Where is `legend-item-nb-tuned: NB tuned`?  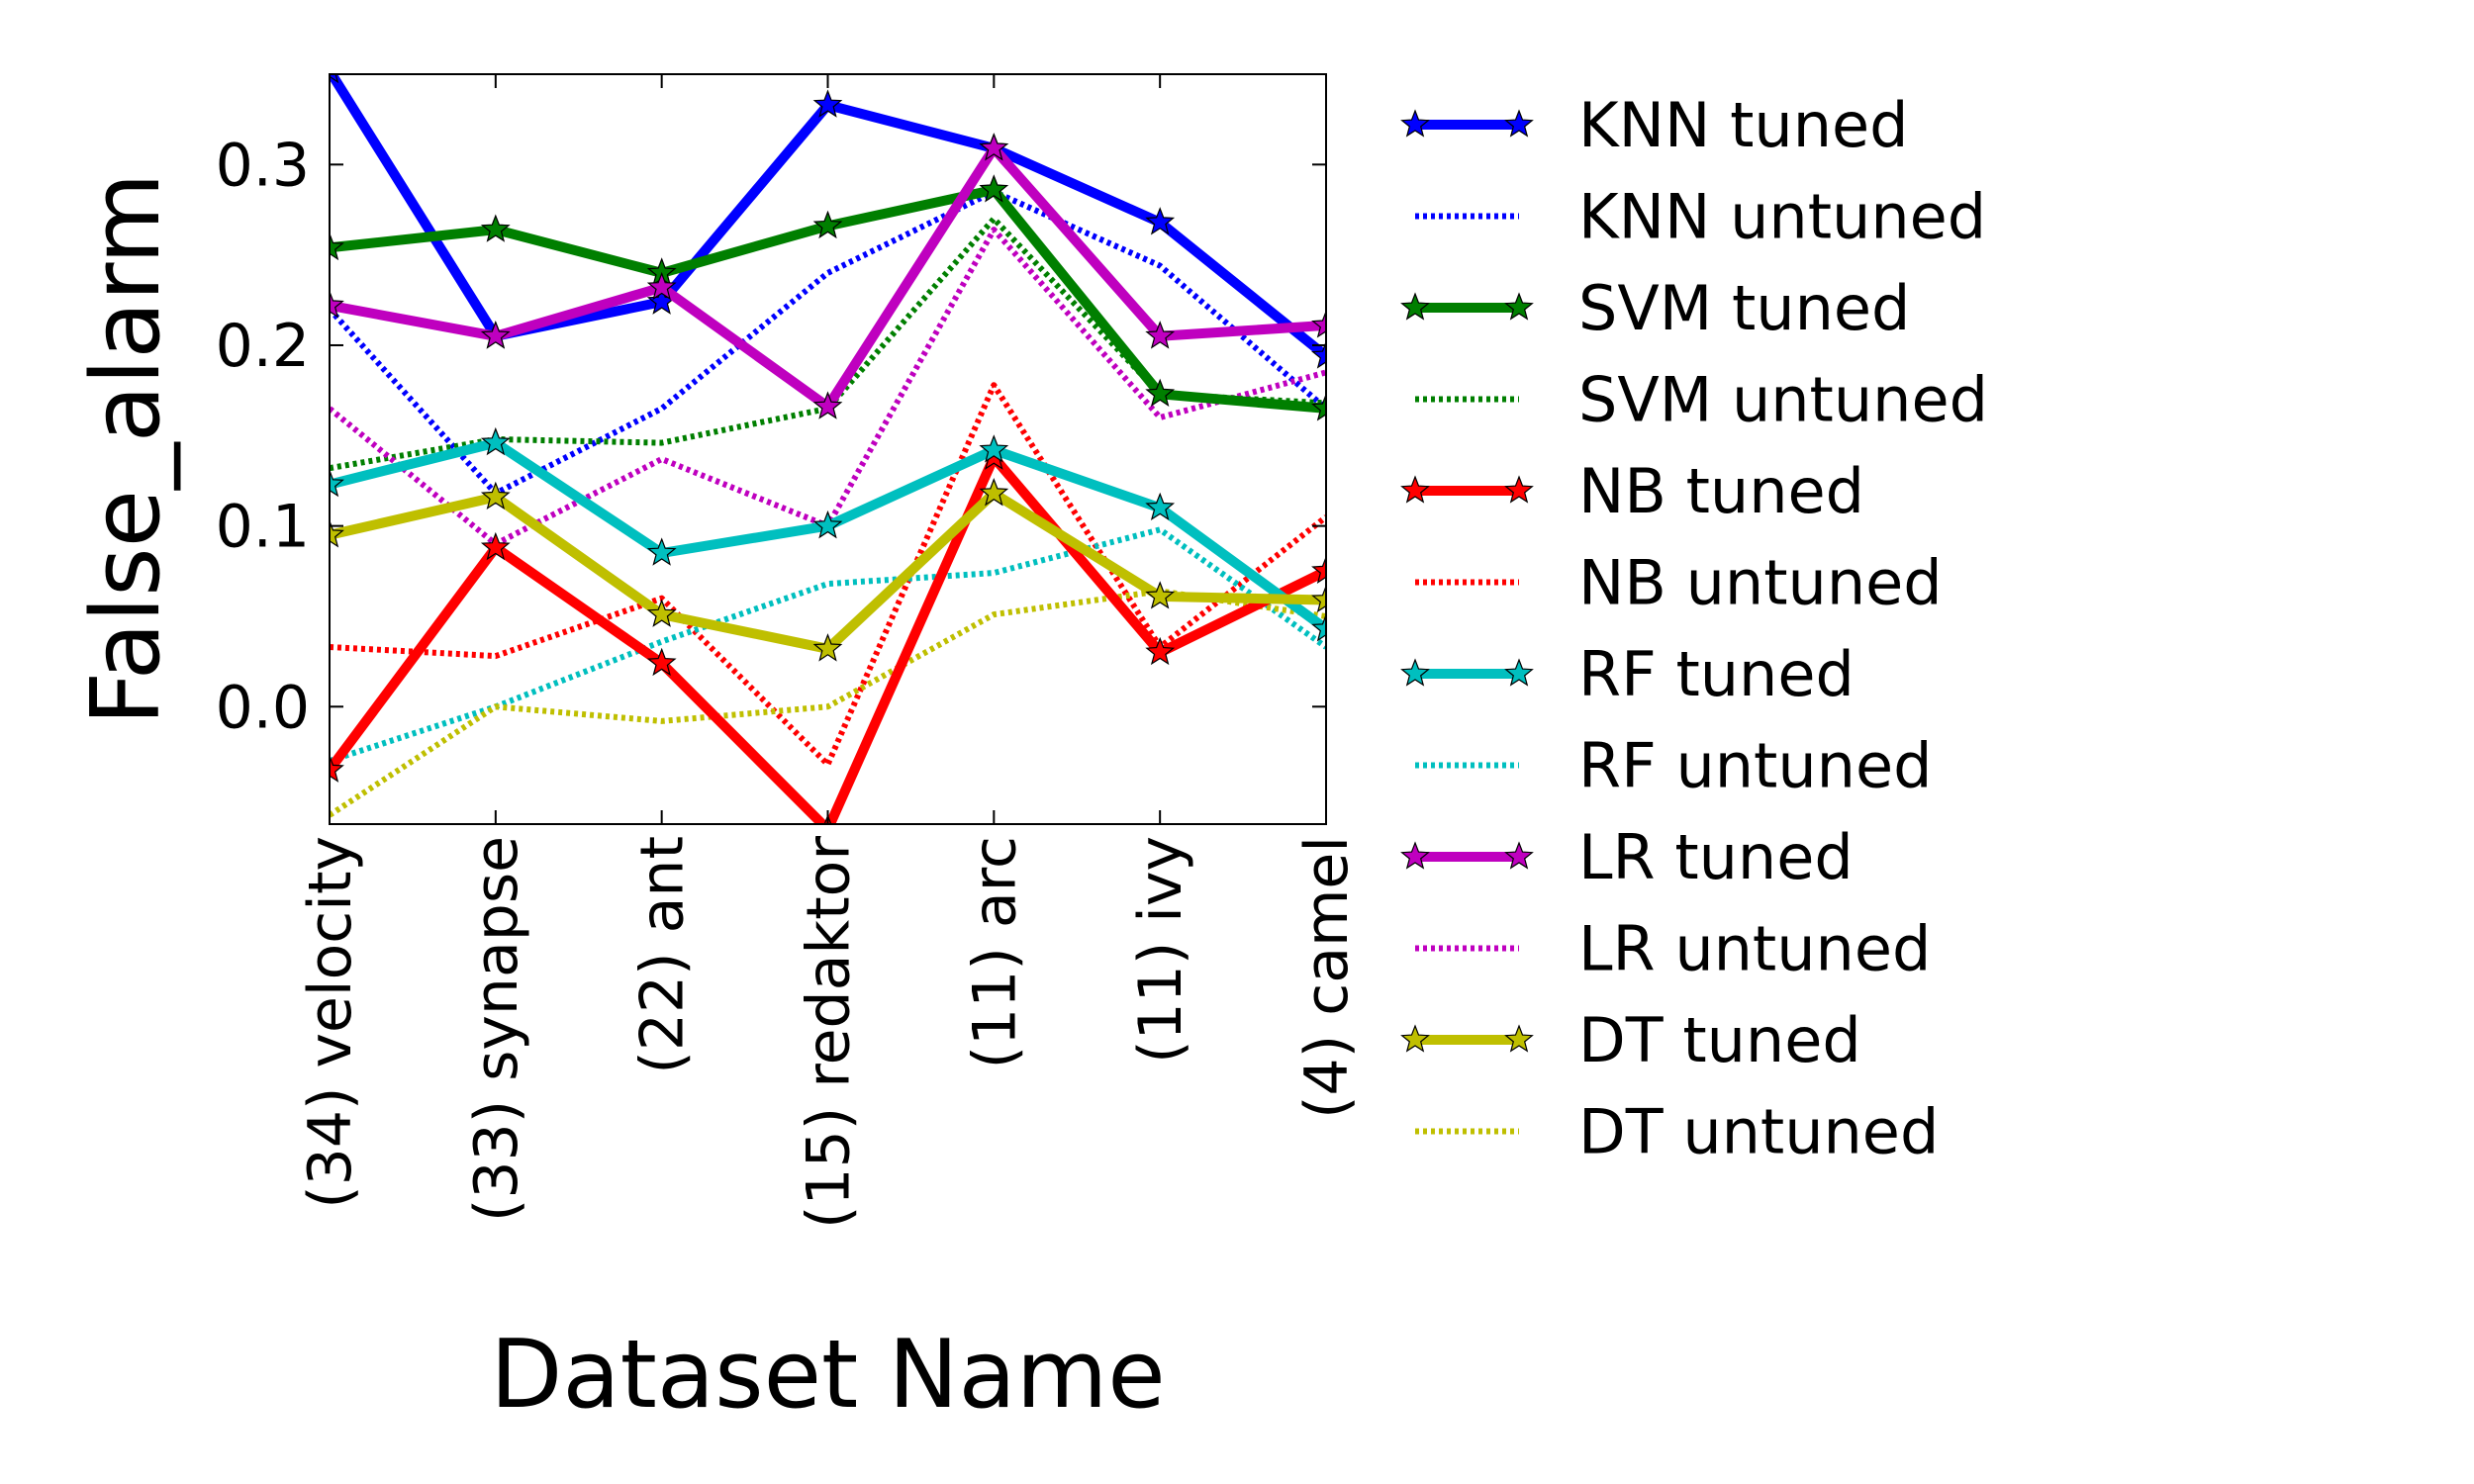 legend-item-nb-tuned: NB tuned is located at coordinates (1632, 491).